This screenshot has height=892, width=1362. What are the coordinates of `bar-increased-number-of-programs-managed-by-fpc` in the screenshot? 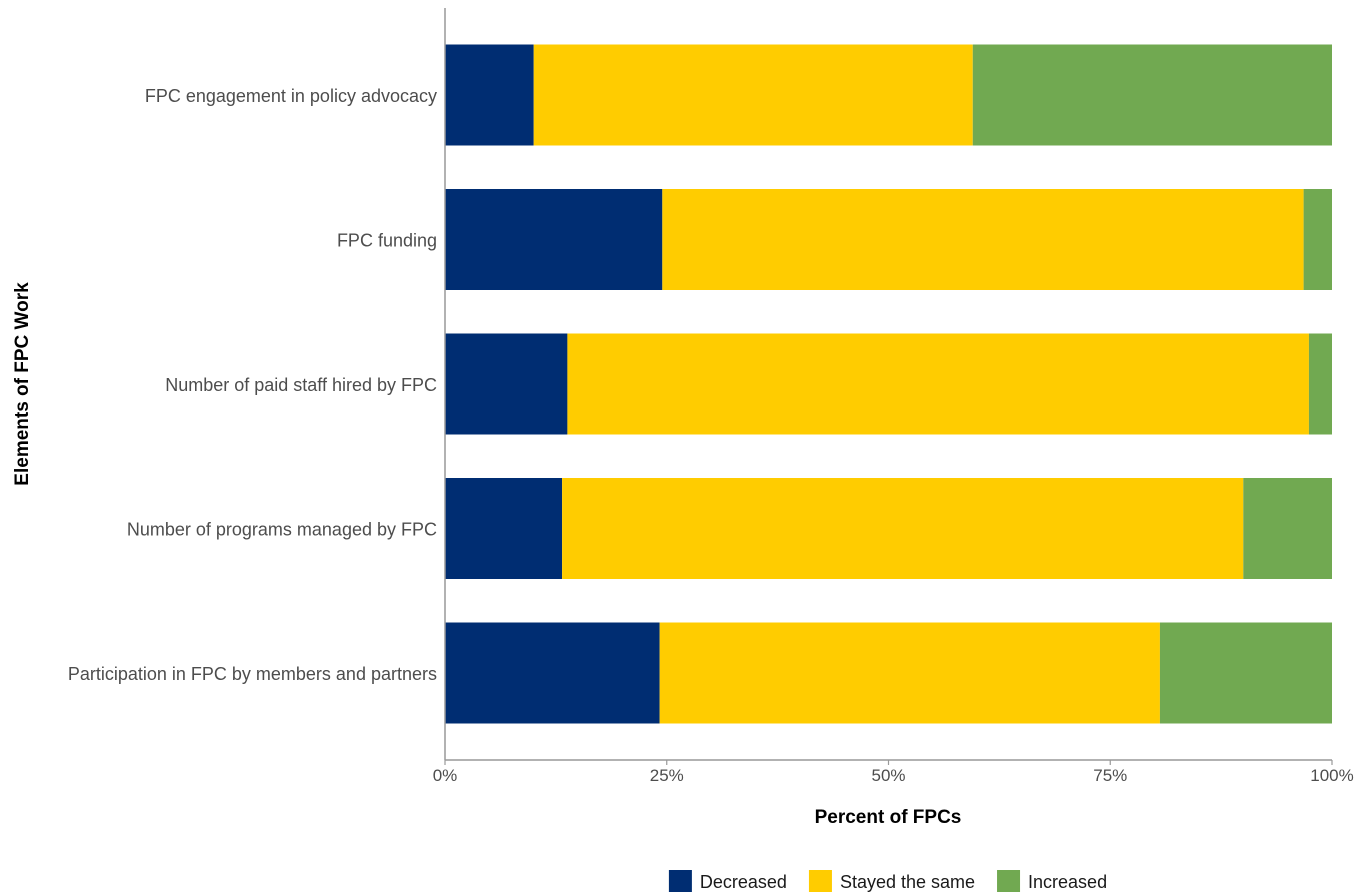 It's located at (1287, 528).